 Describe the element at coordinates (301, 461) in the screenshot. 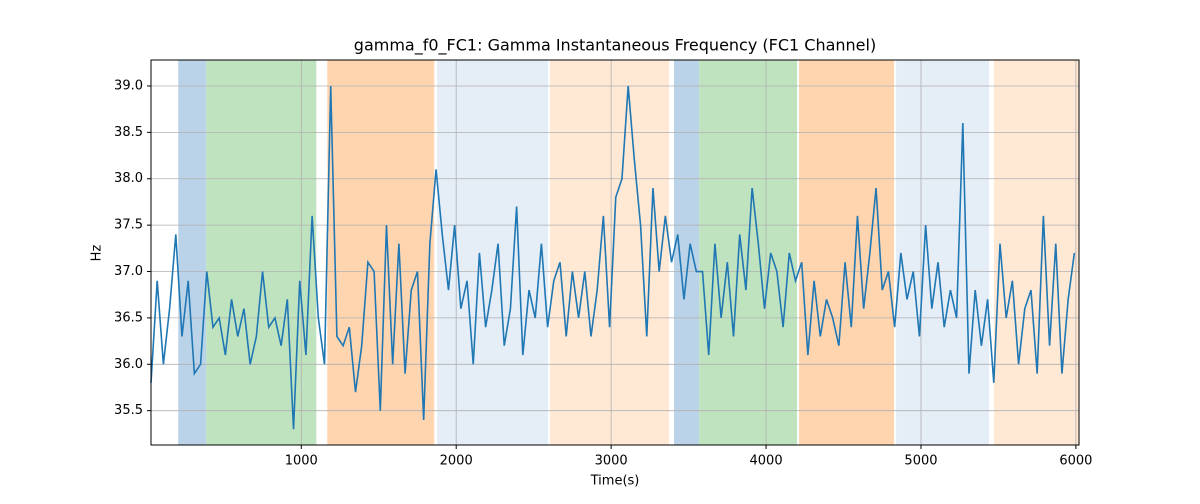

I see `x-tick-label: 1000` at that location.